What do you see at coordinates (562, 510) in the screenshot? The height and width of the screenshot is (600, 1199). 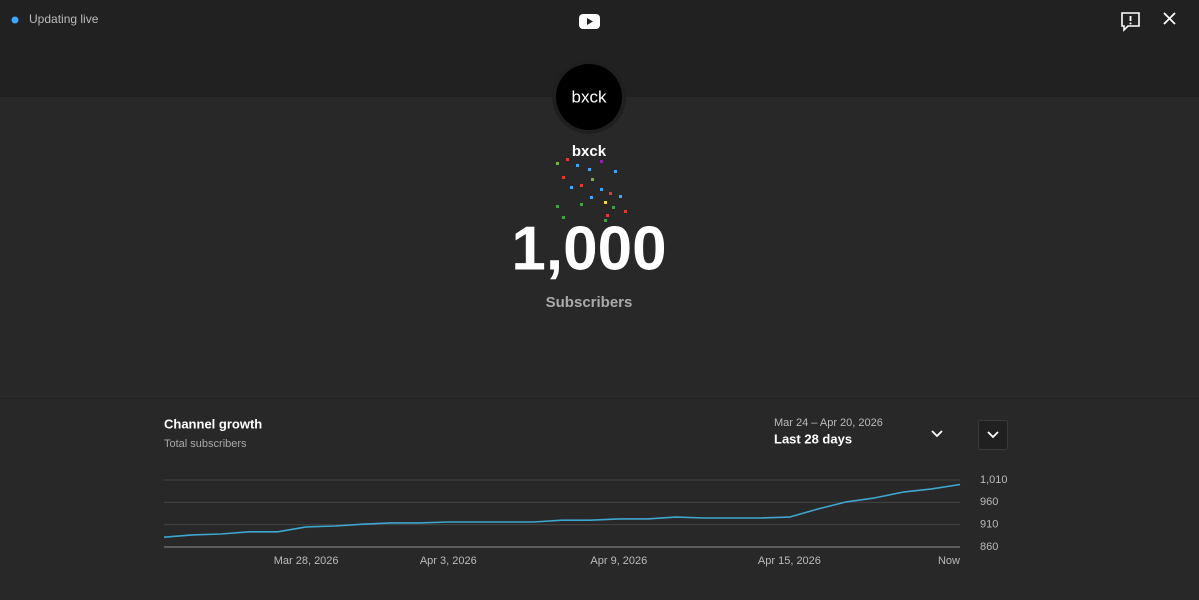 I see `growth-line` at bounding box center [562, 510].